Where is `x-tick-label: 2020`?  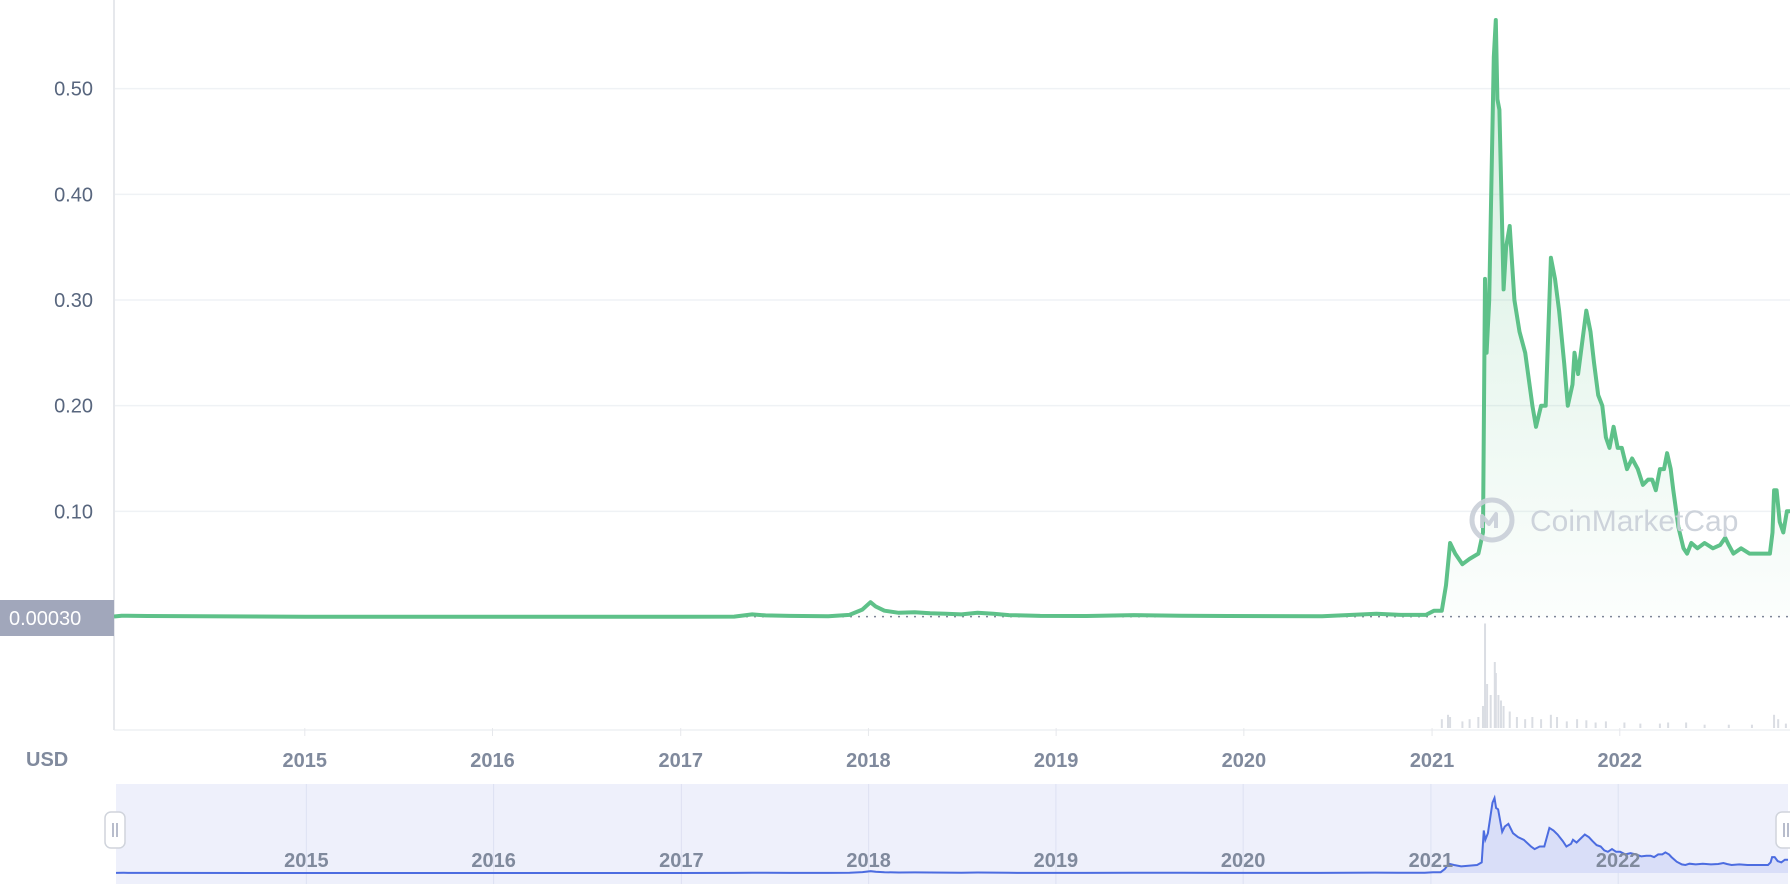 x-tick-label: 2020 is located at coordinates (1244, 761).